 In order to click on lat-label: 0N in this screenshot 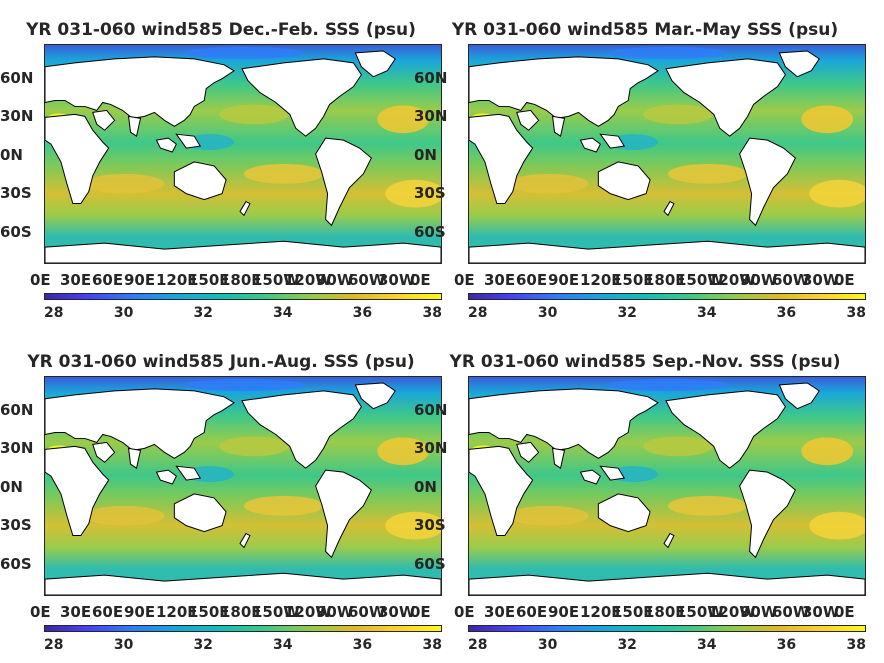, I will do `click(425, 487)`.